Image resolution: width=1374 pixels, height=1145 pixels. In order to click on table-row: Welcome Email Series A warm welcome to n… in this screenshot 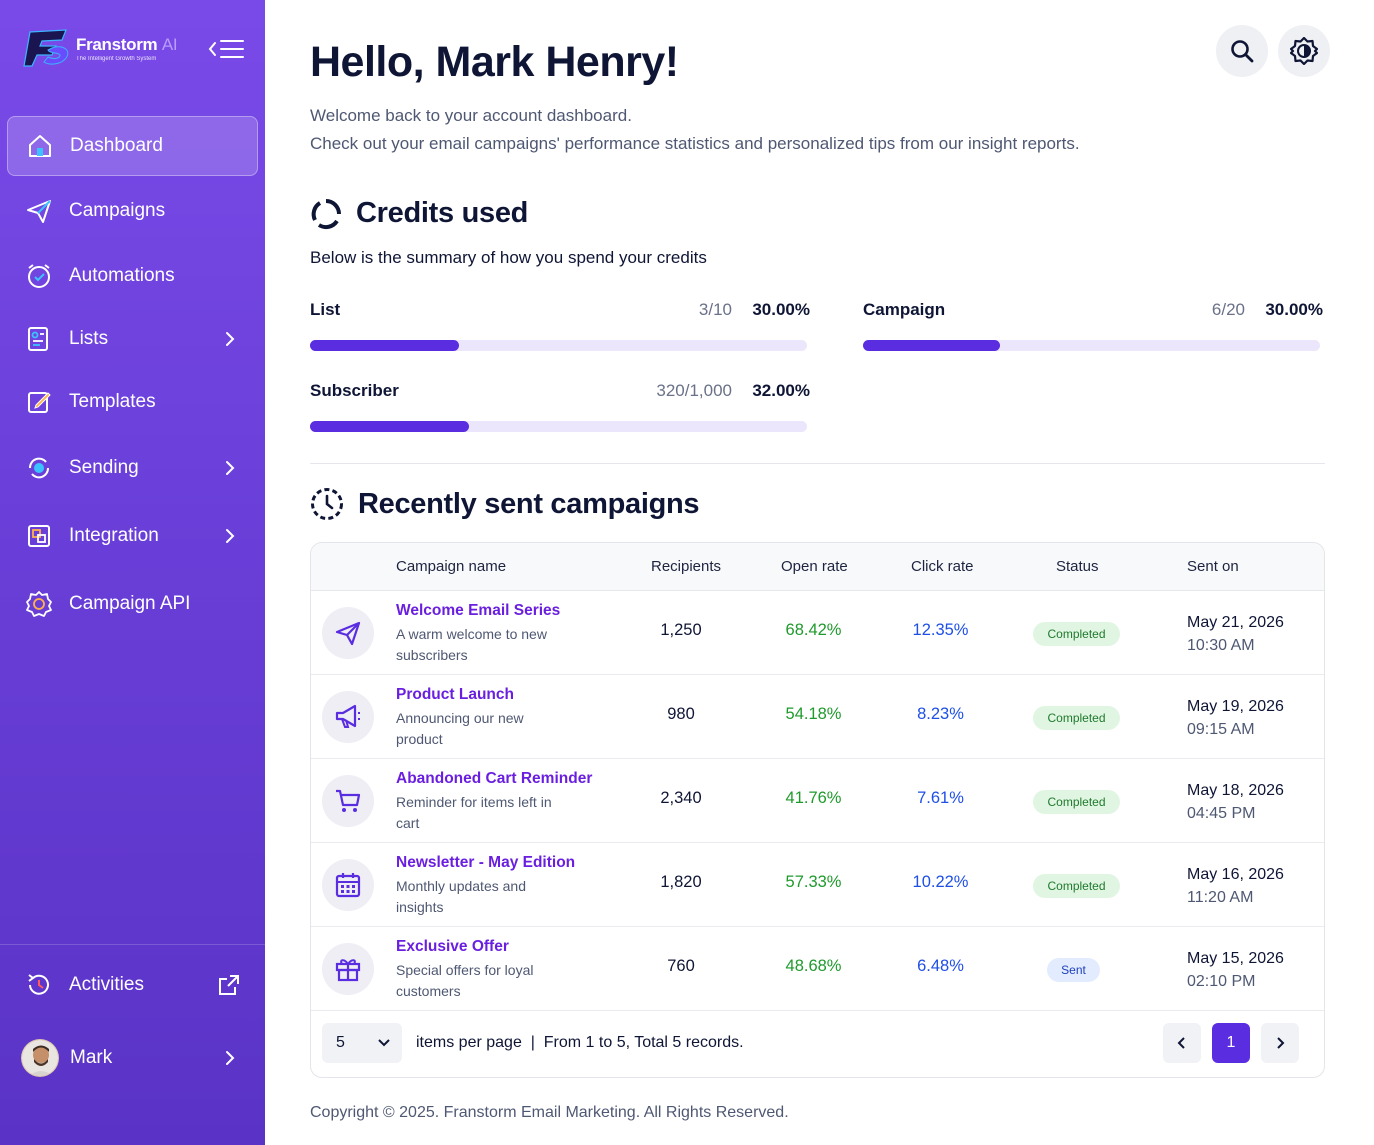, I will do `click(817, 633)`.